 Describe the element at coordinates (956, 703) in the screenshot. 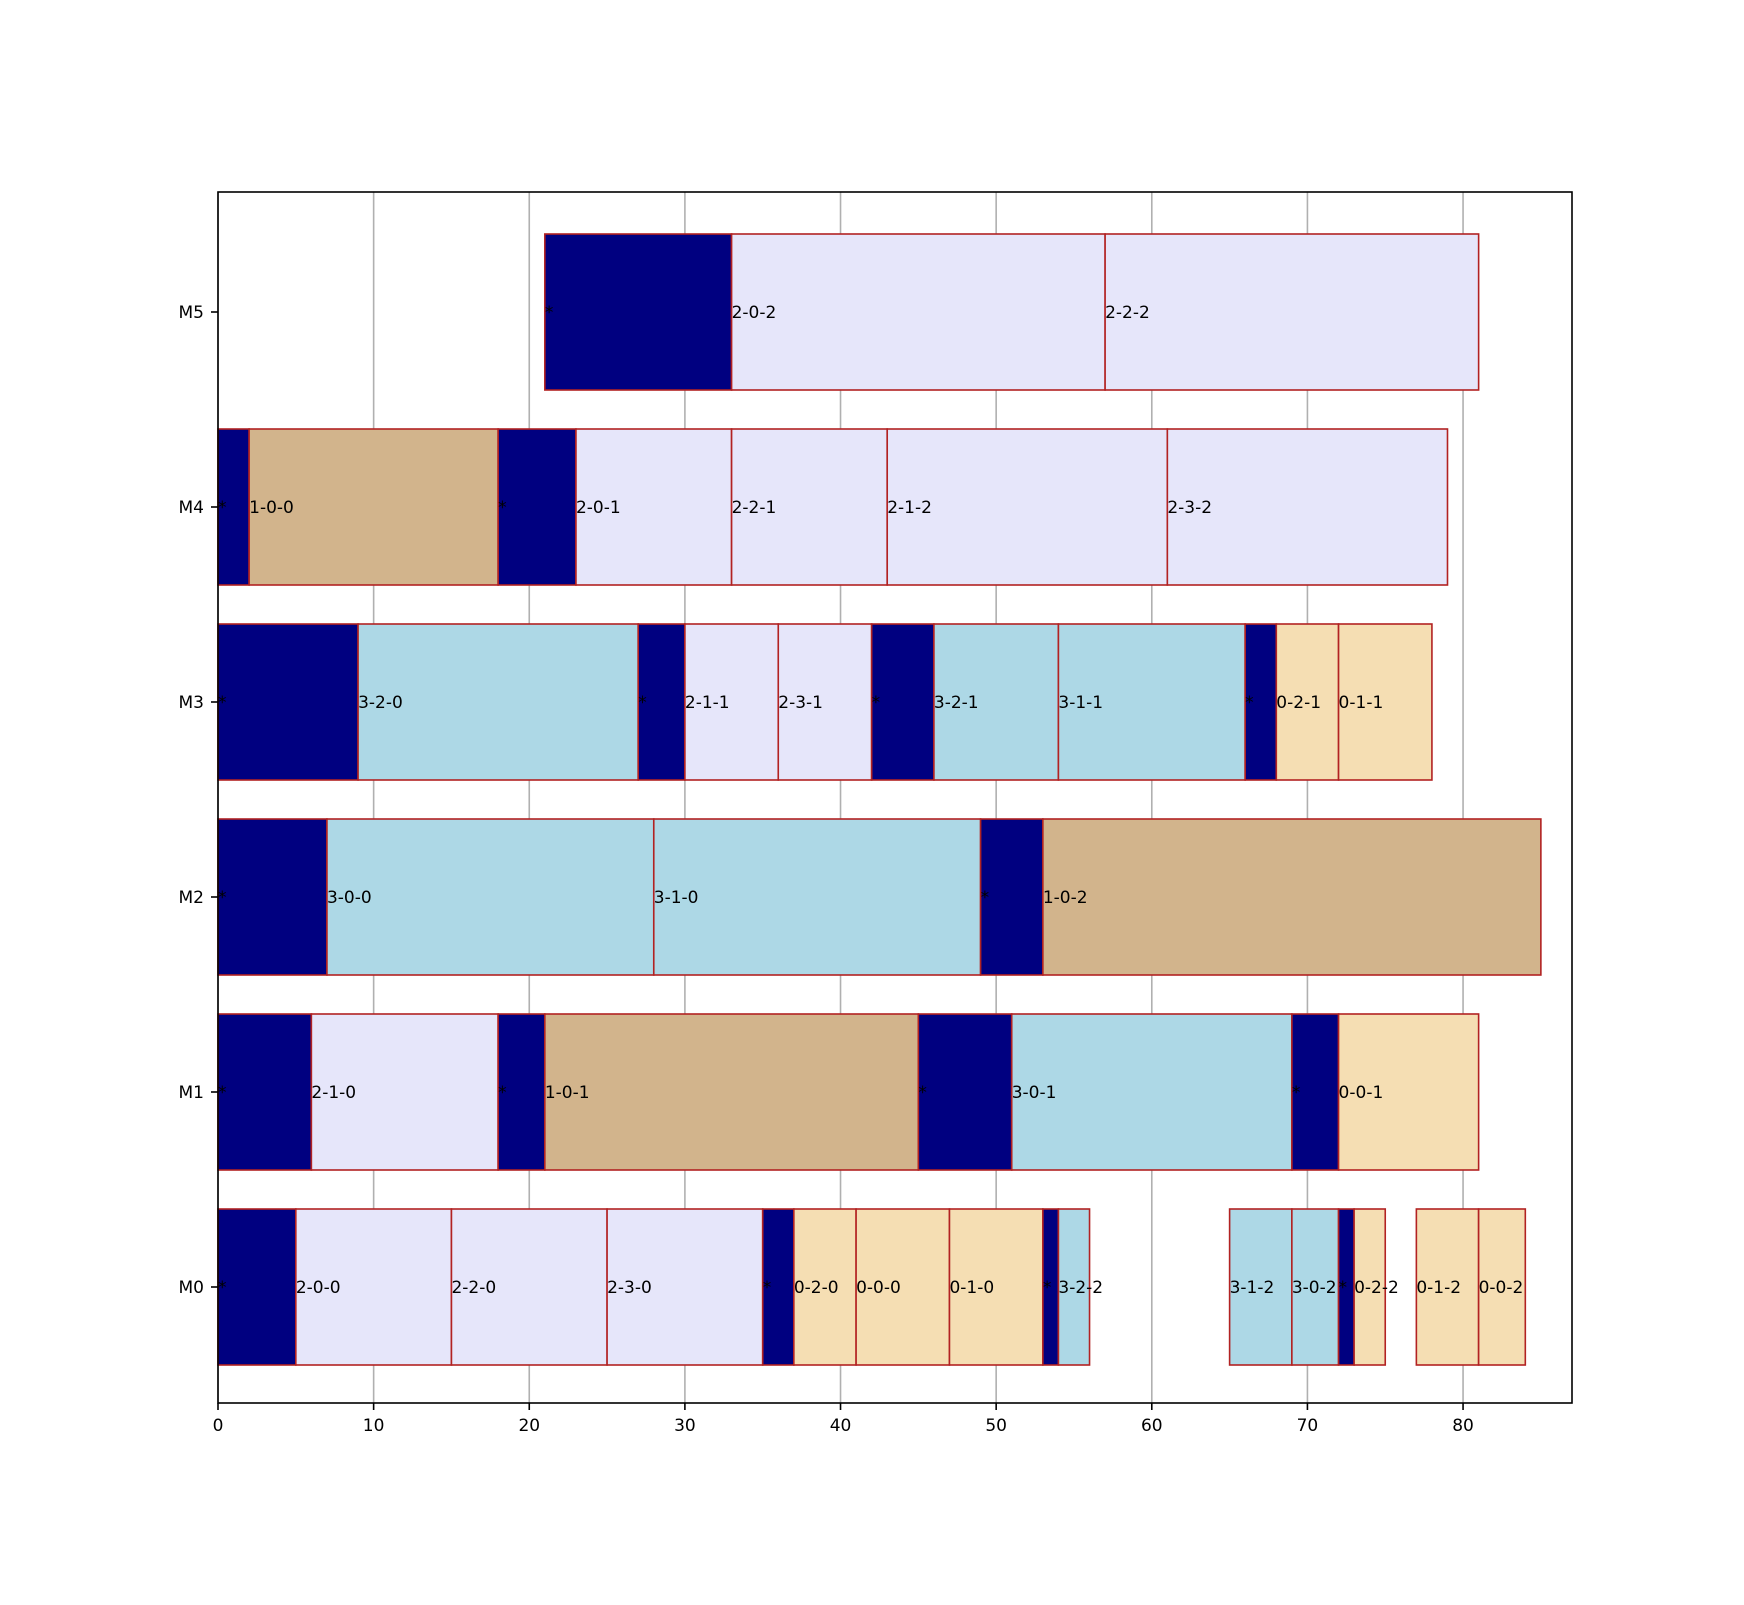

I see `task-bar-label: 3-2-1` at that location.